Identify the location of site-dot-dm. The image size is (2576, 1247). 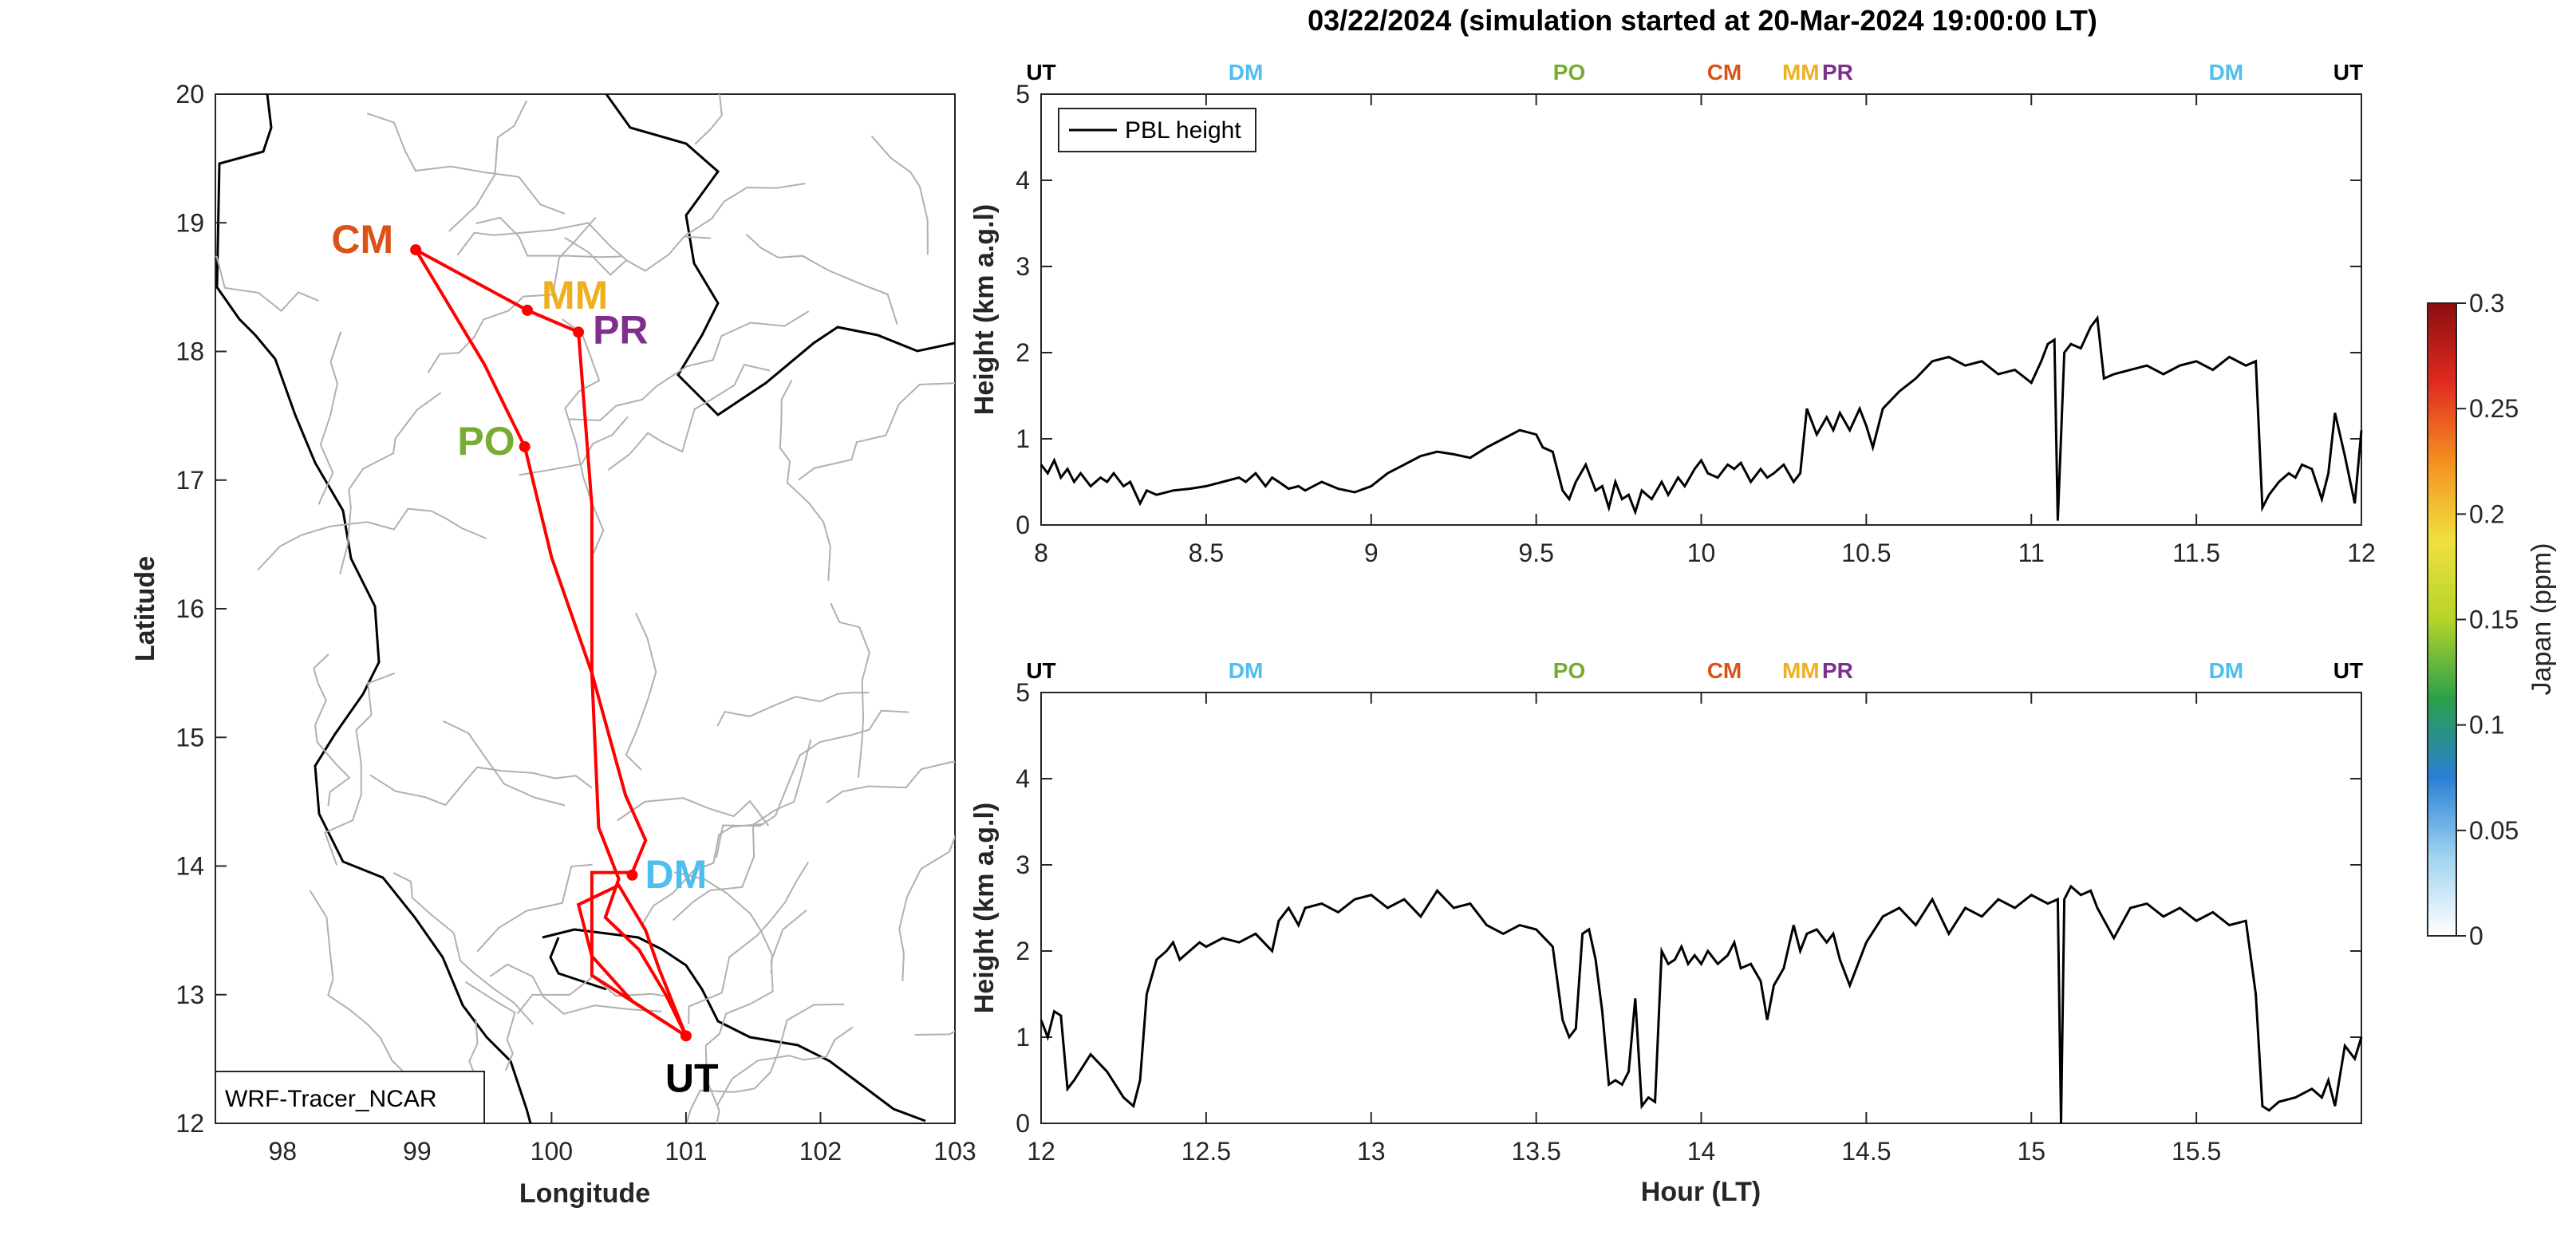
(632, 875).